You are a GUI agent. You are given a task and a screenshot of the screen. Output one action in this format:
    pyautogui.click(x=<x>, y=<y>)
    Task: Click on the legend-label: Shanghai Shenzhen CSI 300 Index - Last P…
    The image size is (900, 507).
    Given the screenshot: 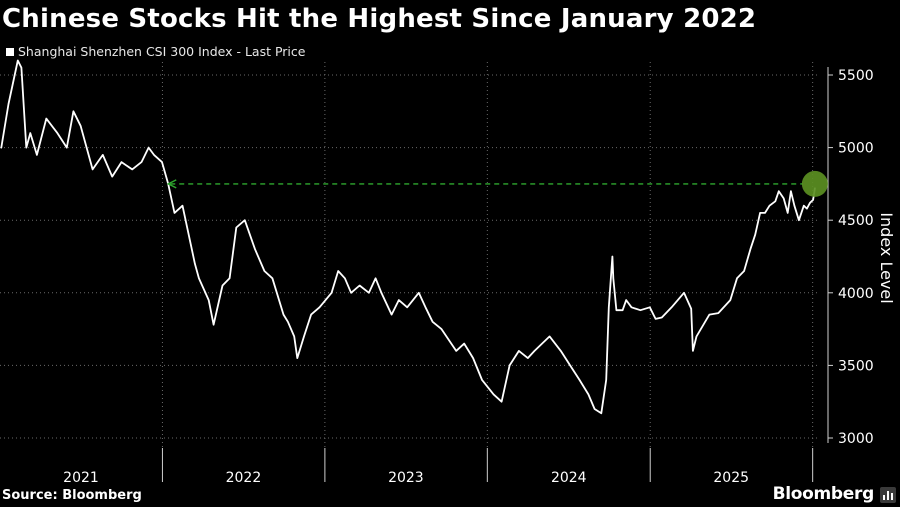 What is the action you would take?
    pyautogui.click(x=162, y=51)
    